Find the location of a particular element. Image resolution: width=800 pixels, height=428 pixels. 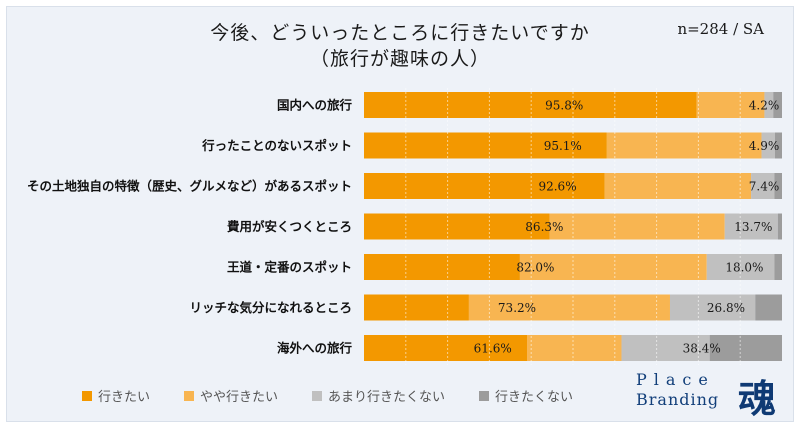

category-label-4: 王道・定番のスポット is located at coordinates (289, 267).